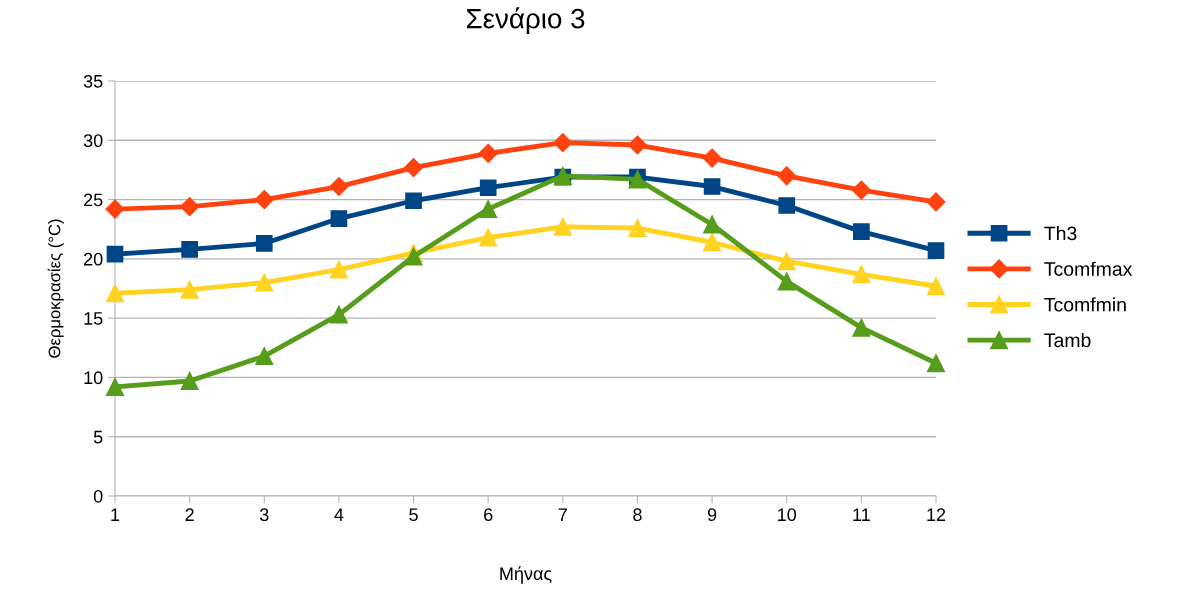 The height and width of the screenshot is (589, 1184). What do you see at coordinates (526, 575) in the screenshot?
I see `x-axis-title: Μήνας` at bounding box center [526, 575].